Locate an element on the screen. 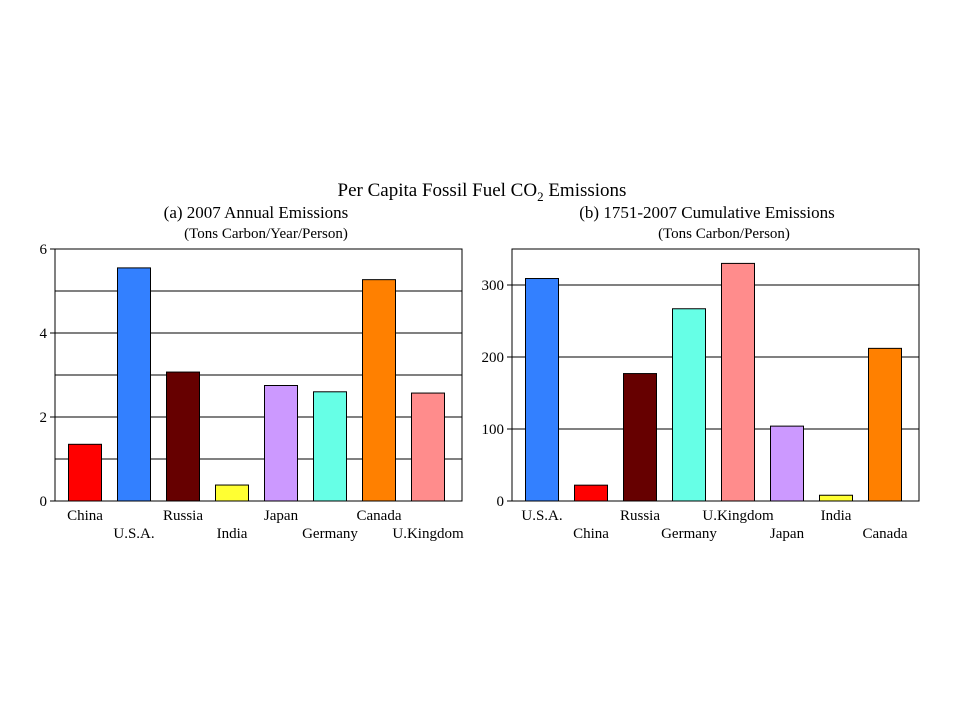  panel-b-category-label: Japan is located at coordinates (787, 534).